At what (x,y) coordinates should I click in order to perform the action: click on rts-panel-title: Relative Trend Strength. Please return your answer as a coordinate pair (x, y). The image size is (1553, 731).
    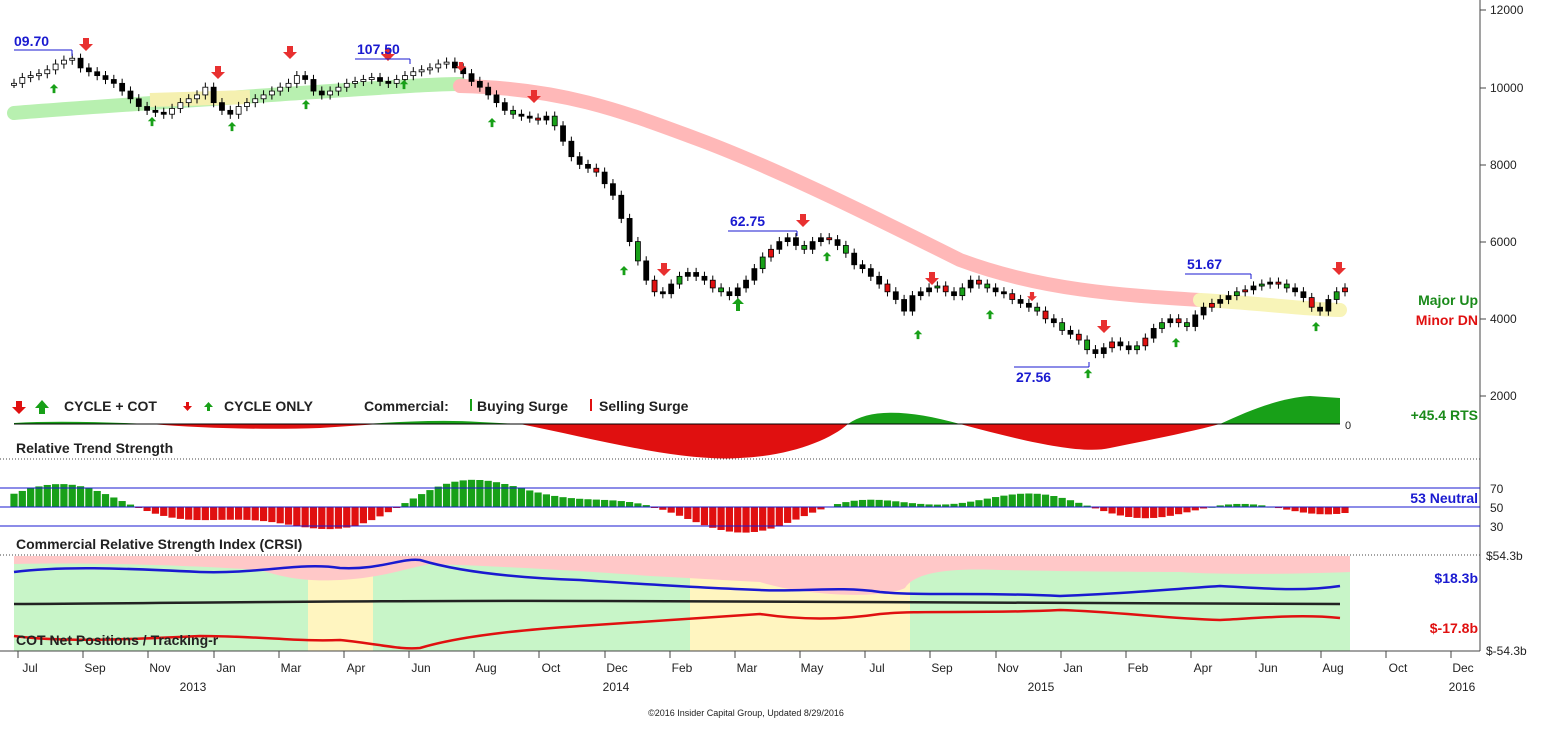
    Looking at the image, I should click on (94, 448).